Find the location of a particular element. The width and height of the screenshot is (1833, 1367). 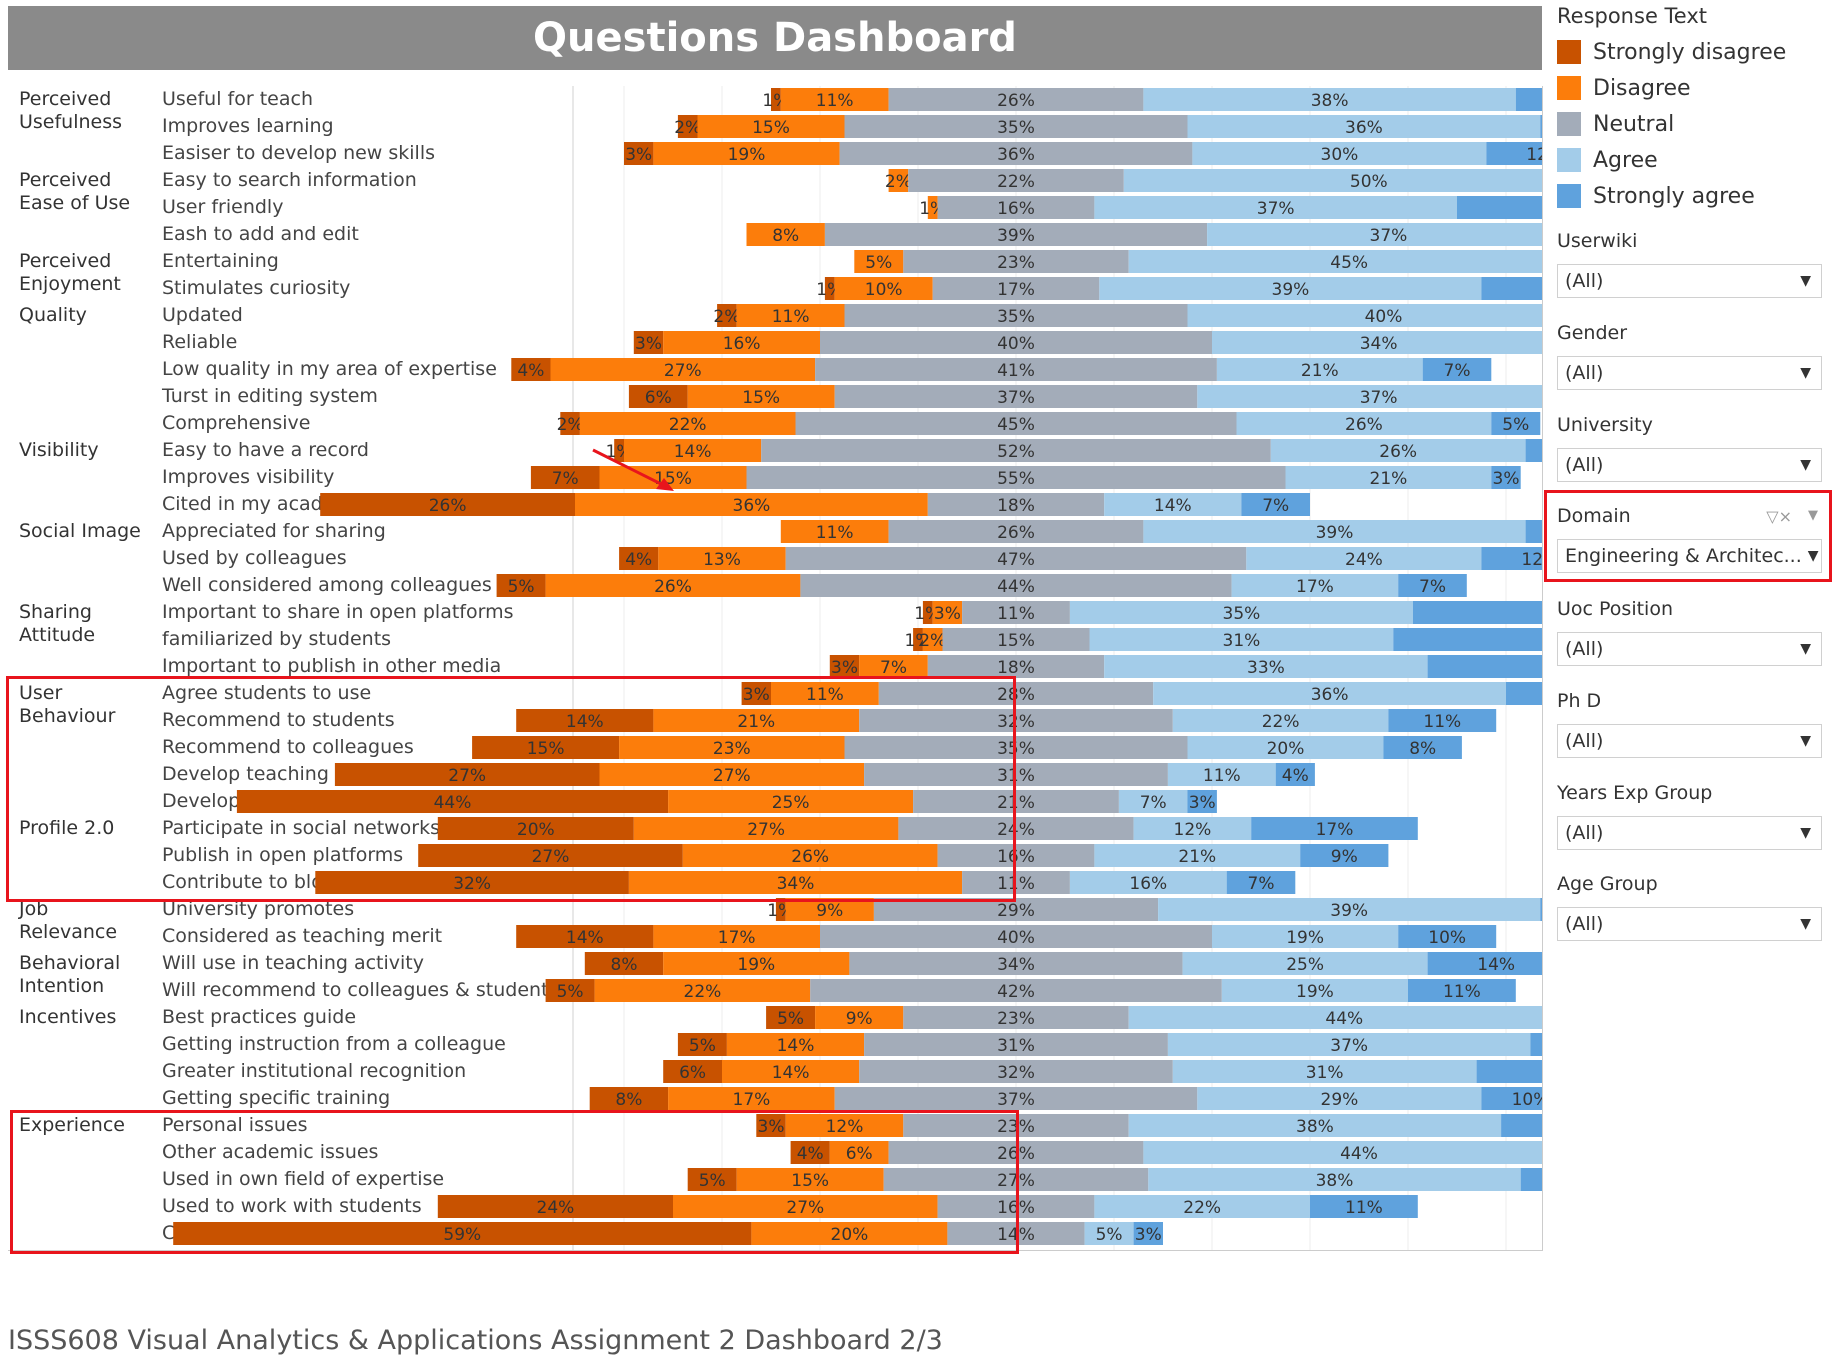

legend-item-agree: Agree is located at coordinates (1692, 160).